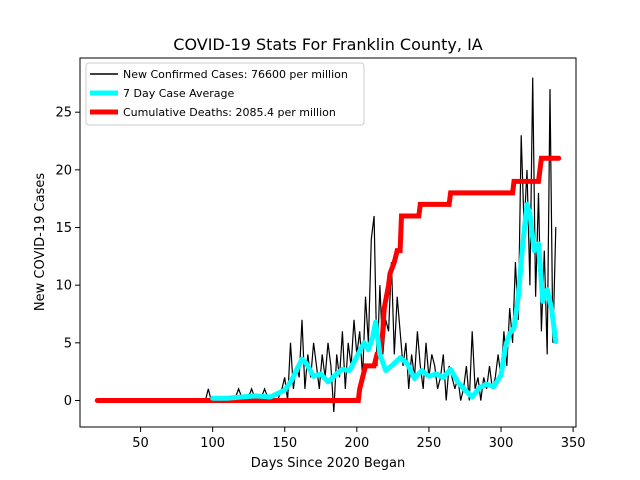 This screenshot has width=640, height=480. Describe the element at coordinates (235, 74) in the screenshot. I see `legend-label-new-cases: New Confirmed Cases: 76600 per million` at that location.